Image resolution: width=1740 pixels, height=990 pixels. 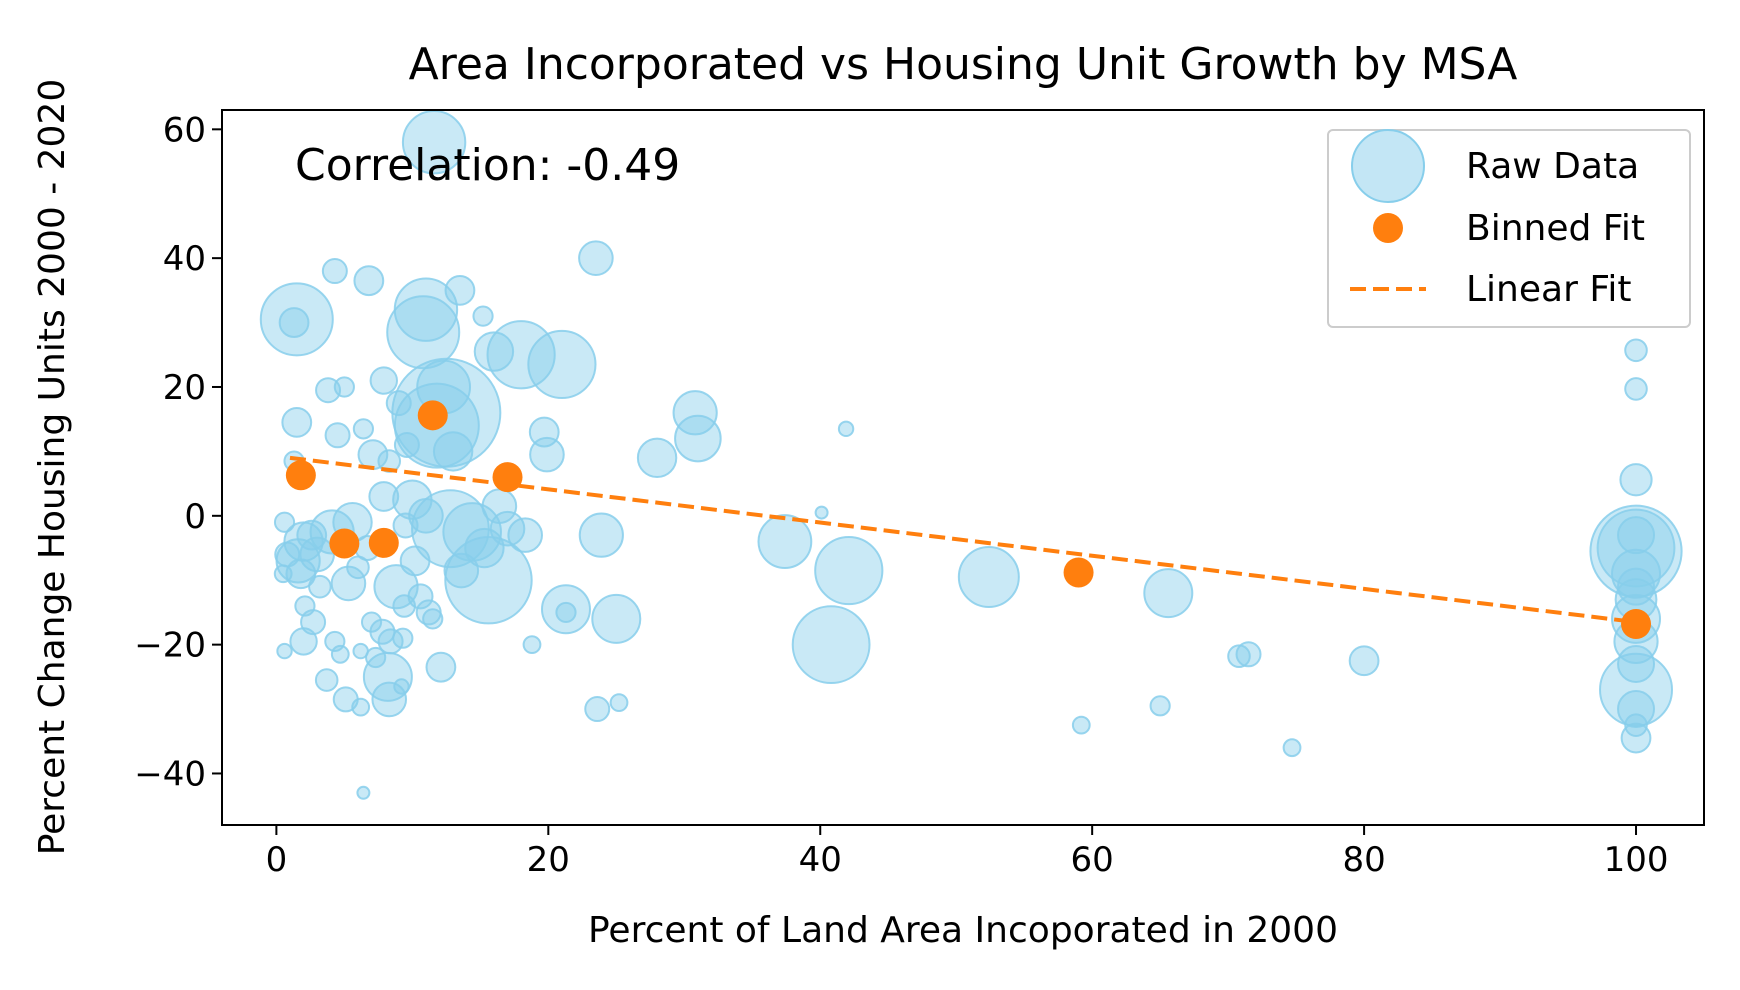 I want to click on legend-raw-label: Raw Data, so click(x=1552, y=166).